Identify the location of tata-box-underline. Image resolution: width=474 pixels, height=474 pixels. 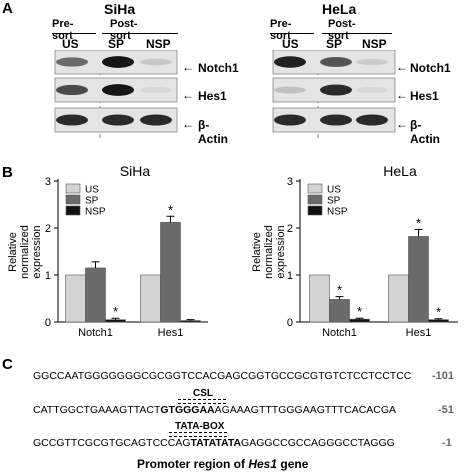
(198, 434).